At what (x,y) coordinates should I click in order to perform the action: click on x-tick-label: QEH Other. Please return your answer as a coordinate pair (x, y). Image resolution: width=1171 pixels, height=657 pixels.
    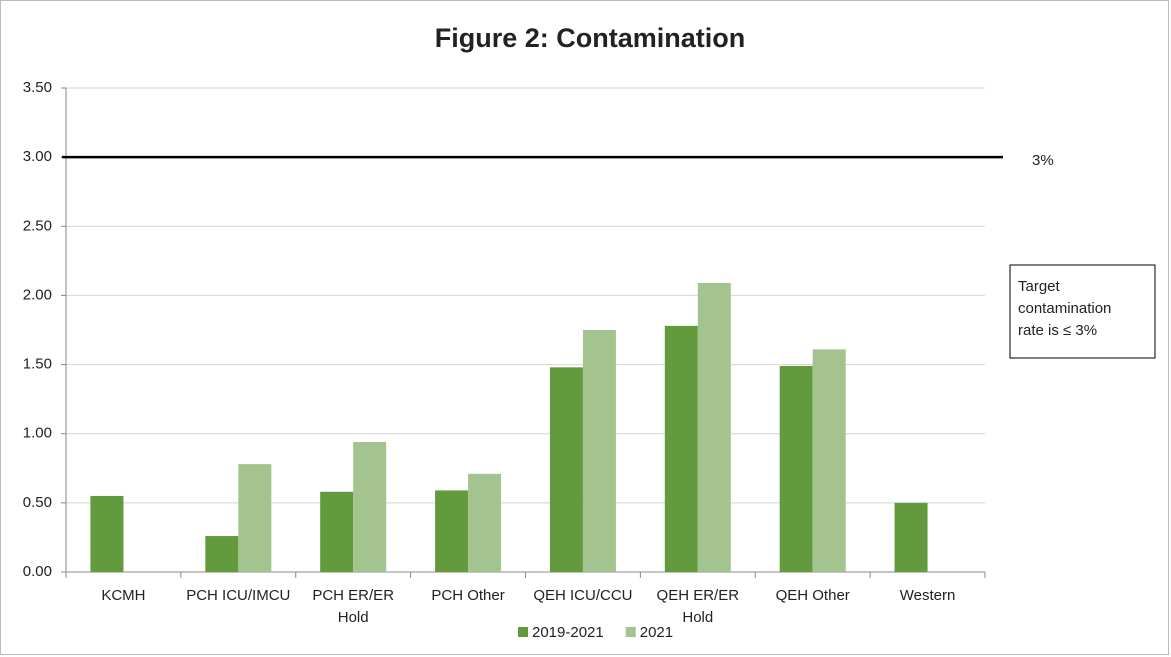
    Looking at the image, I should click on (813, 595).